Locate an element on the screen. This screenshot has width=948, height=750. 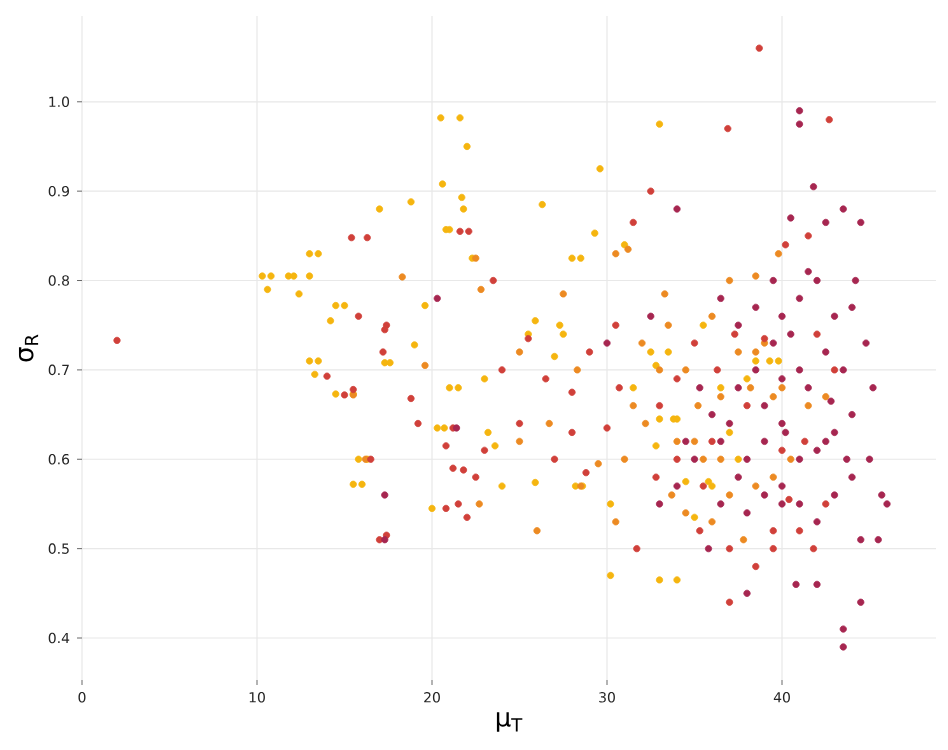
x-axis-title: μ$_{T}$ is located at coordinates (509, 722).